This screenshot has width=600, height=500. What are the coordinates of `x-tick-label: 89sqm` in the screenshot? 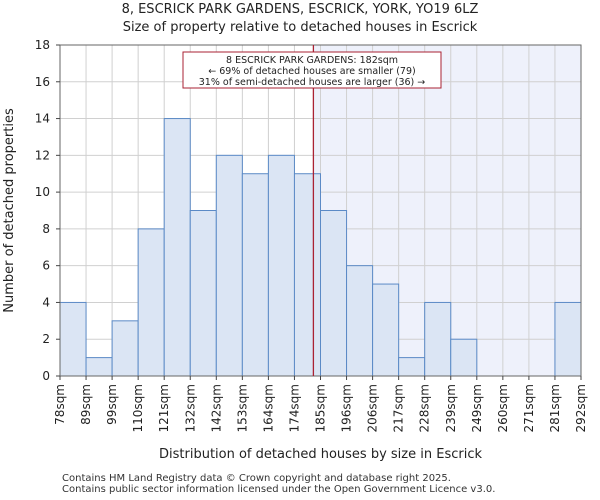 It's located at (86, 404).